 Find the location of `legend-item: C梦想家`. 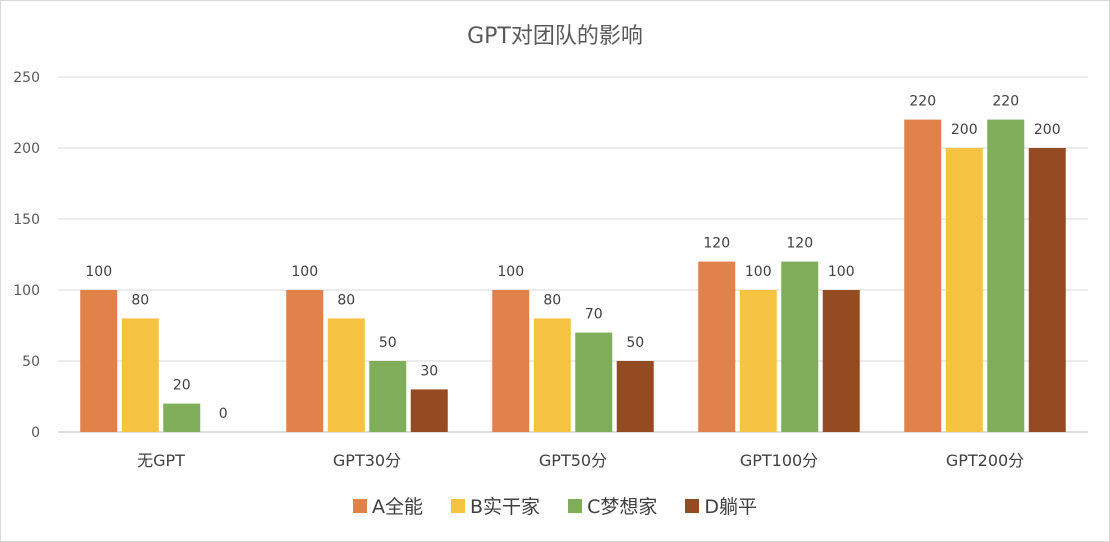

legend-item: C梦想家 is located at coordinates (612, 505).